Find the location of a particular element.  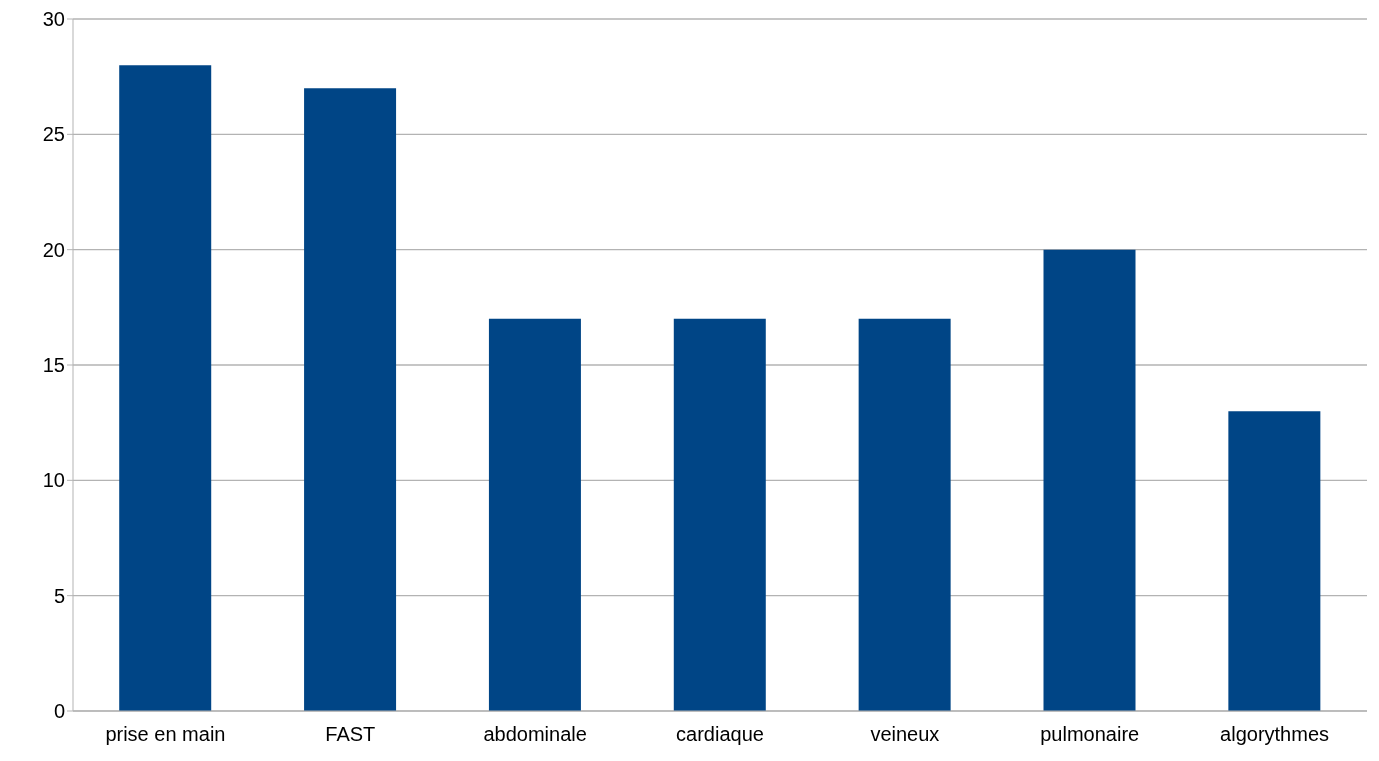

y-tick-label: 5 is located at coordinates (59, 595).